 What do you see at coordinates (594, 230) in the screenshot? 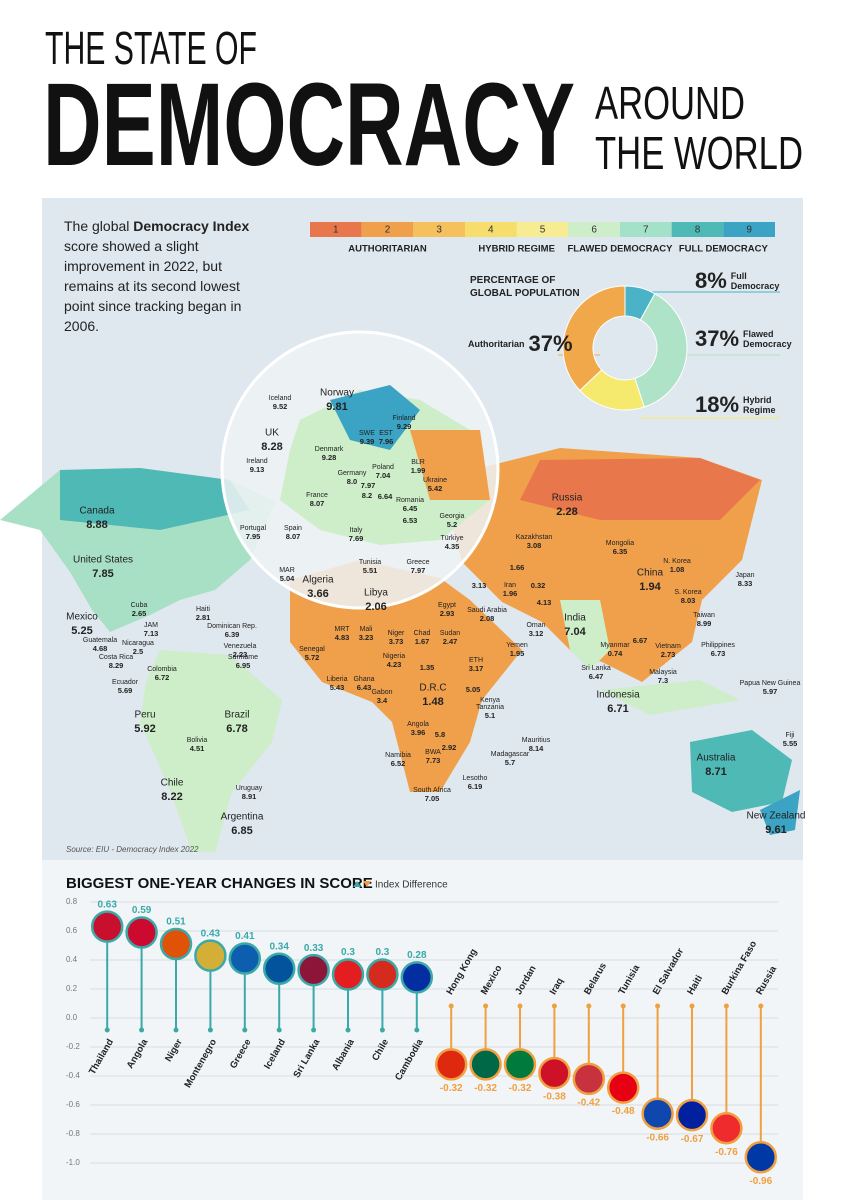
I see `scale-step: 6` at bounding box center [594, 230].